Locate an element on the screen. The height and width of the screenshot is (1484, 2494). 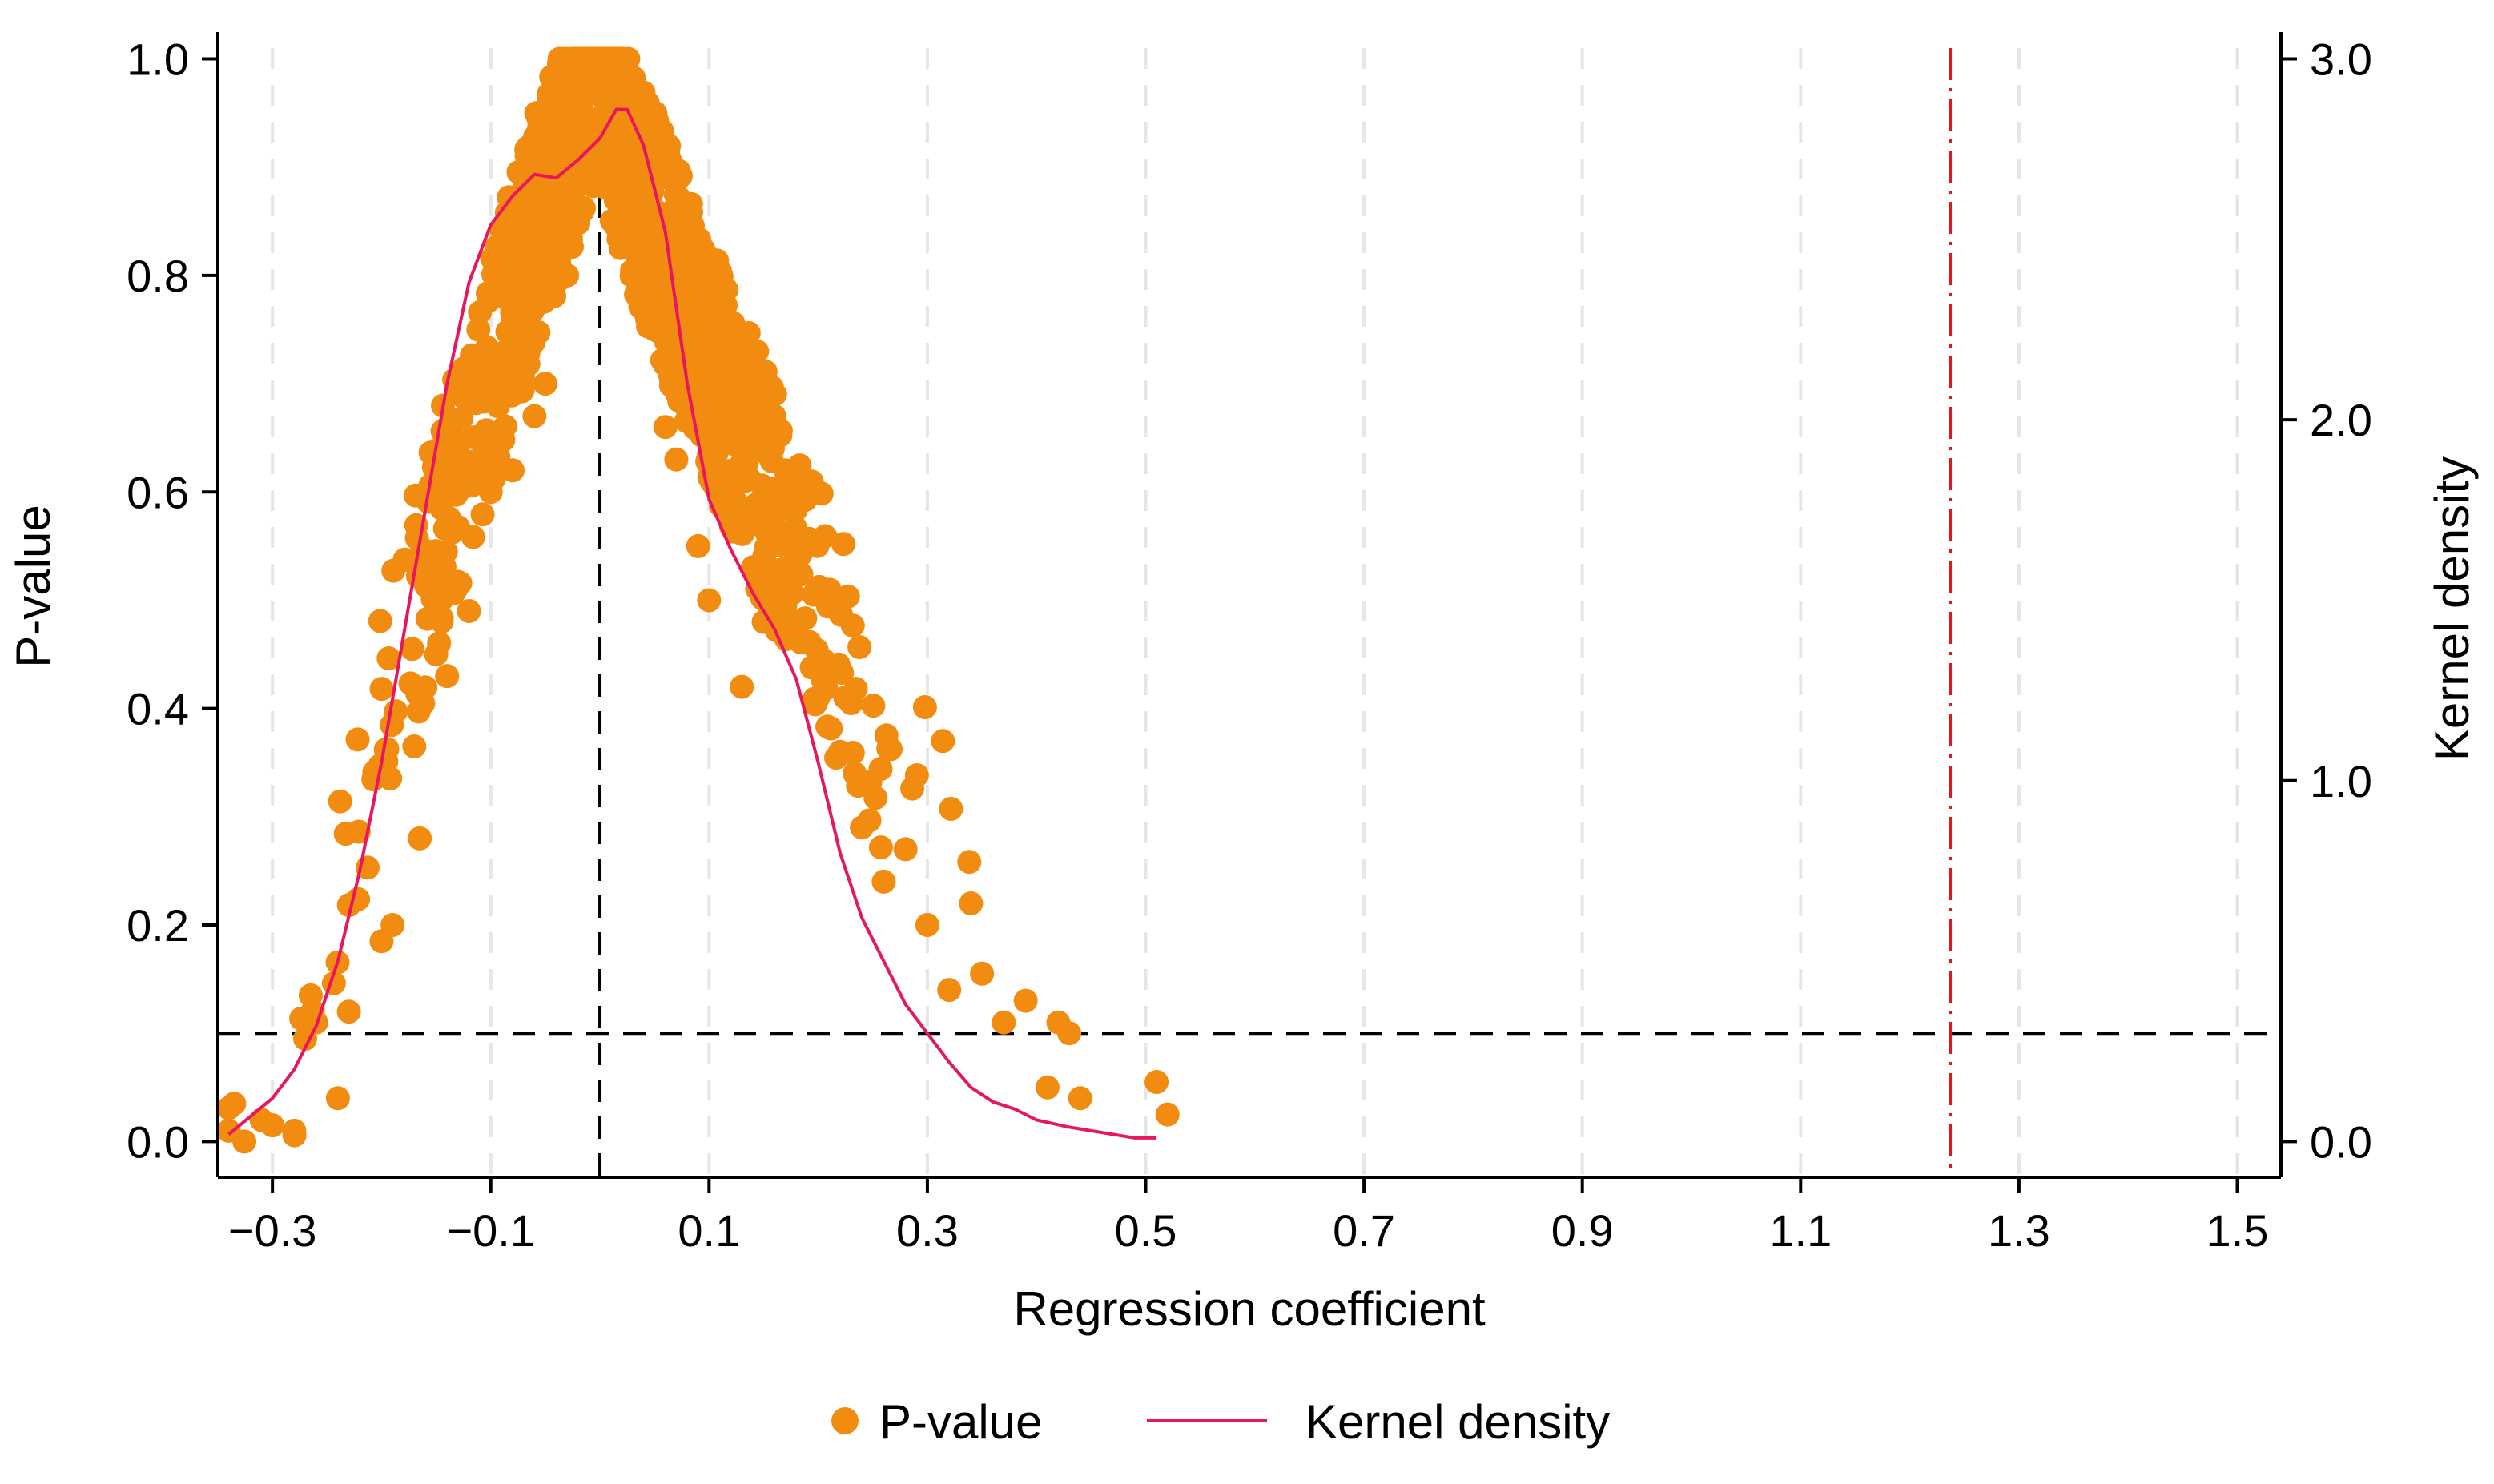
x-tick-label: 1.5 is located at coordinates (2237, 1230).